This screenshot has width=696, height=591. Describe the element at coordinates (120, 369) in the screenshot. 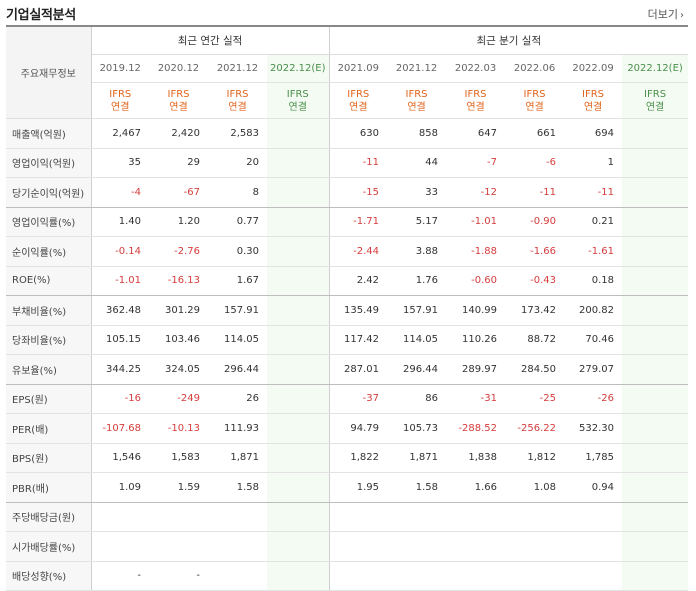

I see `cell-annual: 344.25` at that location.